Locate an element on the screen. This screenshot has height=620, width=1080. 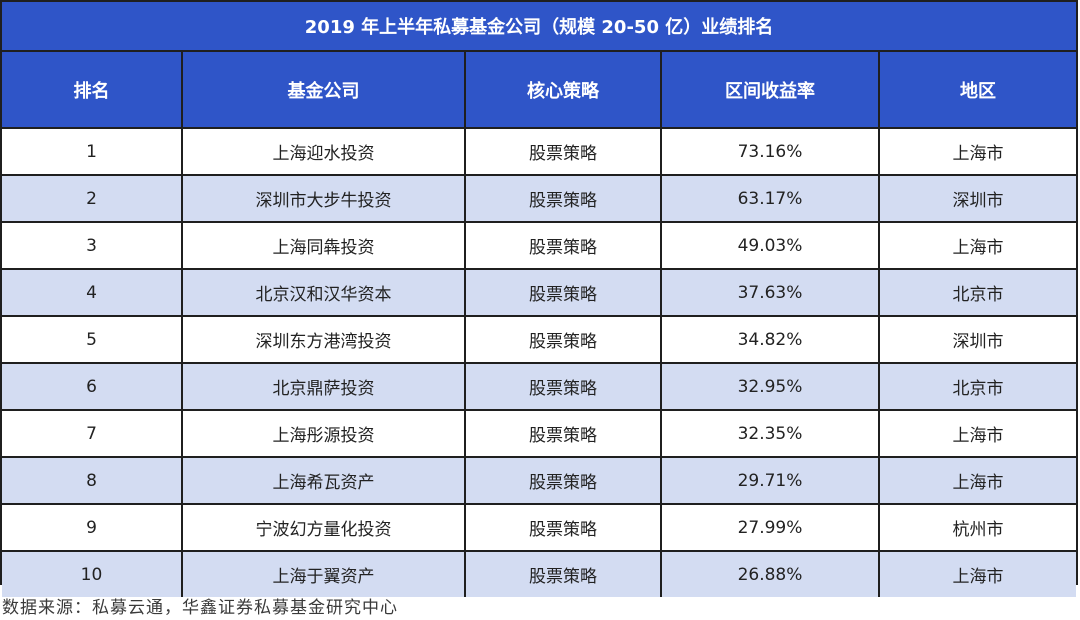
cell-company: 上海同犇投资 is located at coordinates (323, 245).